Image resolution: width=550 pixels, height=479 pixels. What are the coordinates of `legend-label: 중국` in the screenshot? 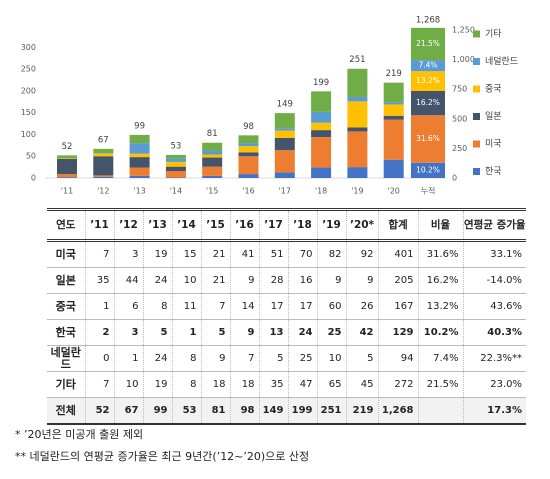 It's located at (493, 89).